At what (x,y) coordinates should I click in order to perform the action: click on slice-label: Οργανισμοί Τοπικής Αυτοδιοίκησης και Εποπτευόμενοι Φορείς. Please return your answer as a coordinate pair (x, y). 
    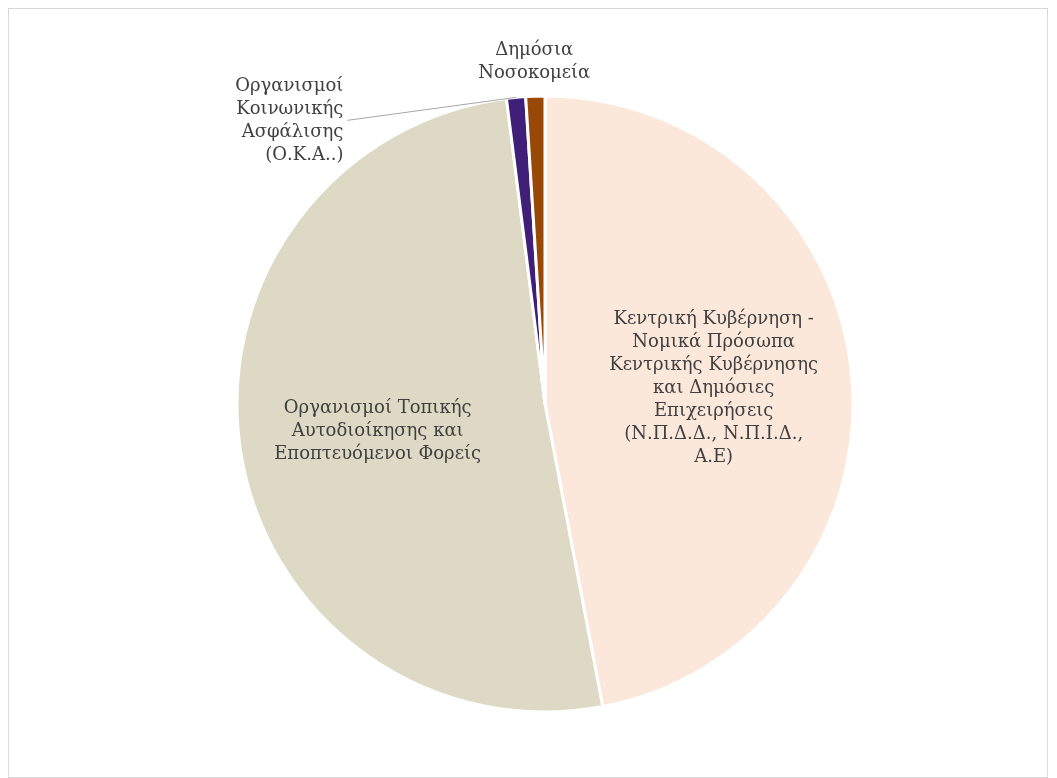
    Looking at the image, I should click on (378, 429).